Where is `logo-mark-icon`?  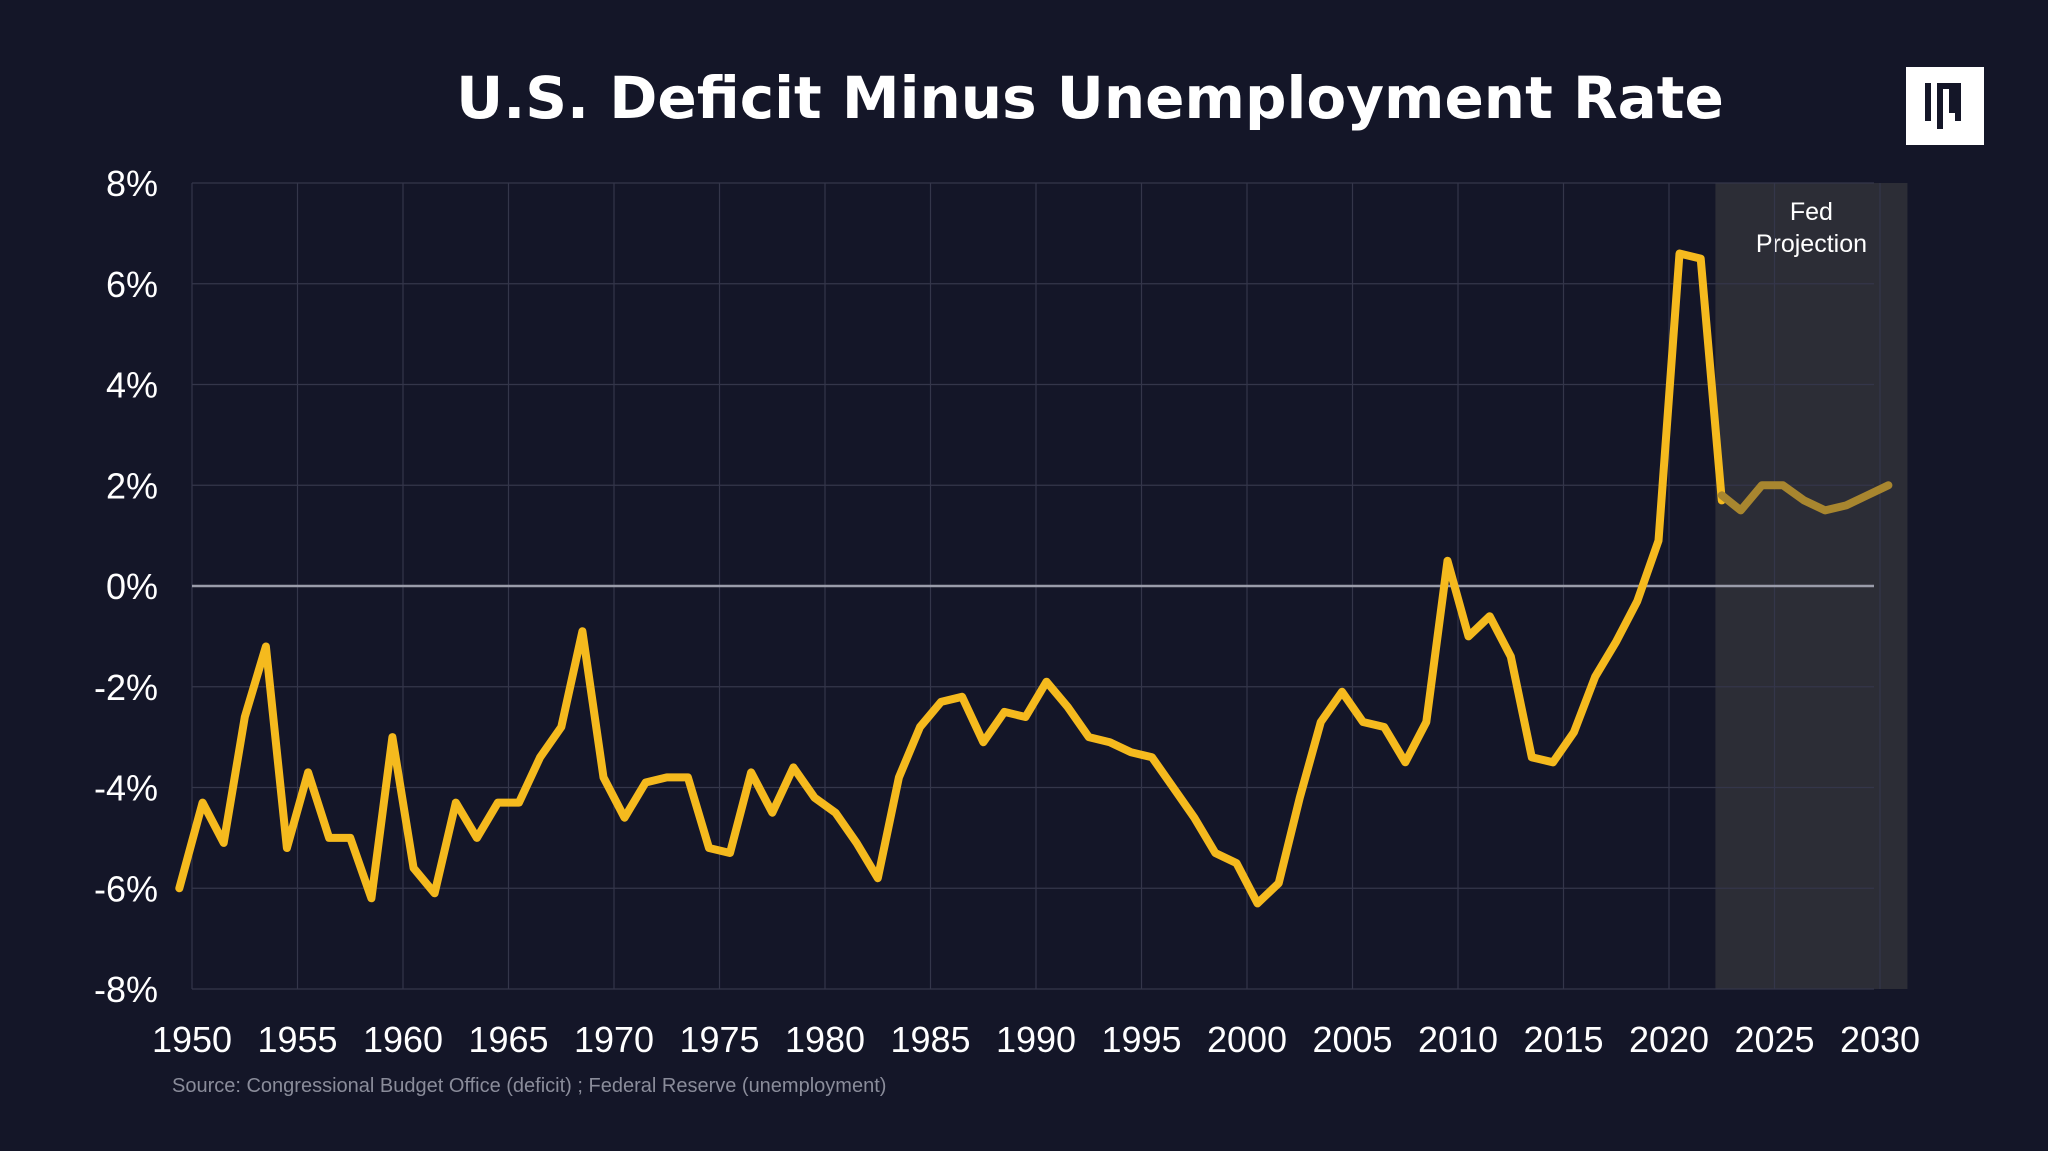 logo-mark-icon is located at coordinates (1943, 106).